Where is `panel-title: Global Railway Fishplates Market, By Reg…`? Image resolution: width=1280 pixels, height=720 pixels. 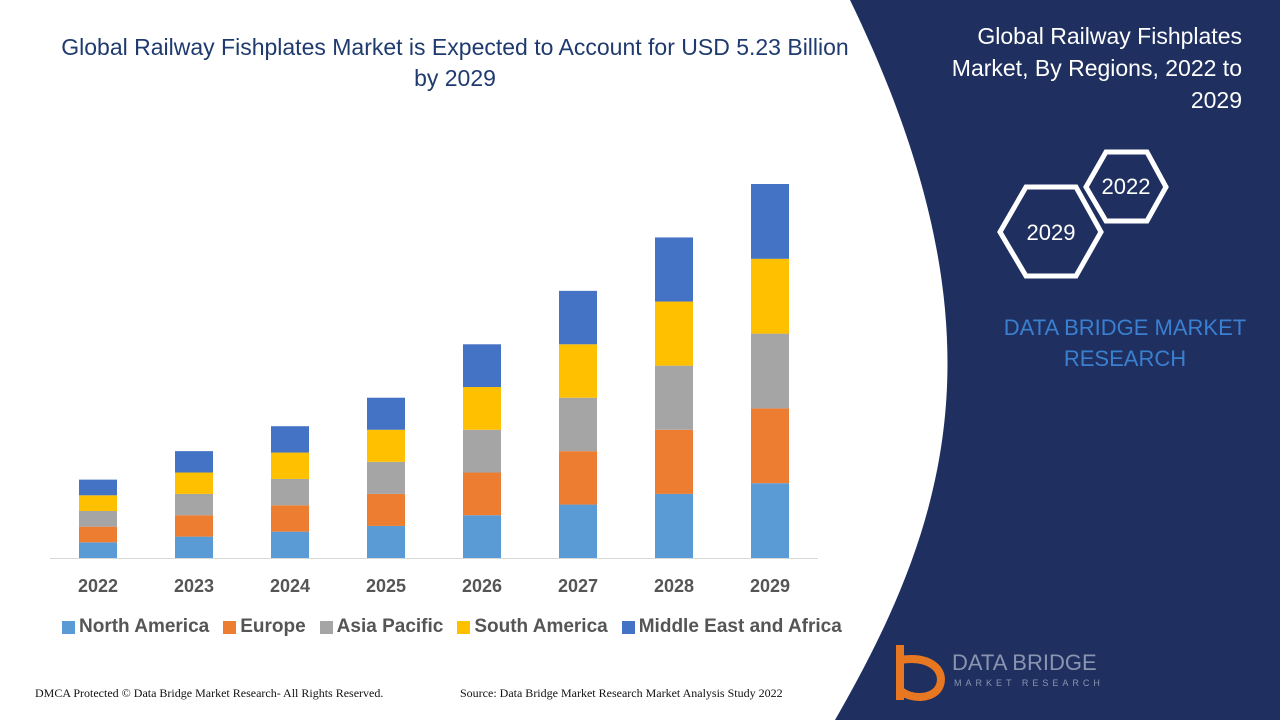 panel-title: Global Railway Fishplates Market, By Reg… is located at coordinates (1096, 68).